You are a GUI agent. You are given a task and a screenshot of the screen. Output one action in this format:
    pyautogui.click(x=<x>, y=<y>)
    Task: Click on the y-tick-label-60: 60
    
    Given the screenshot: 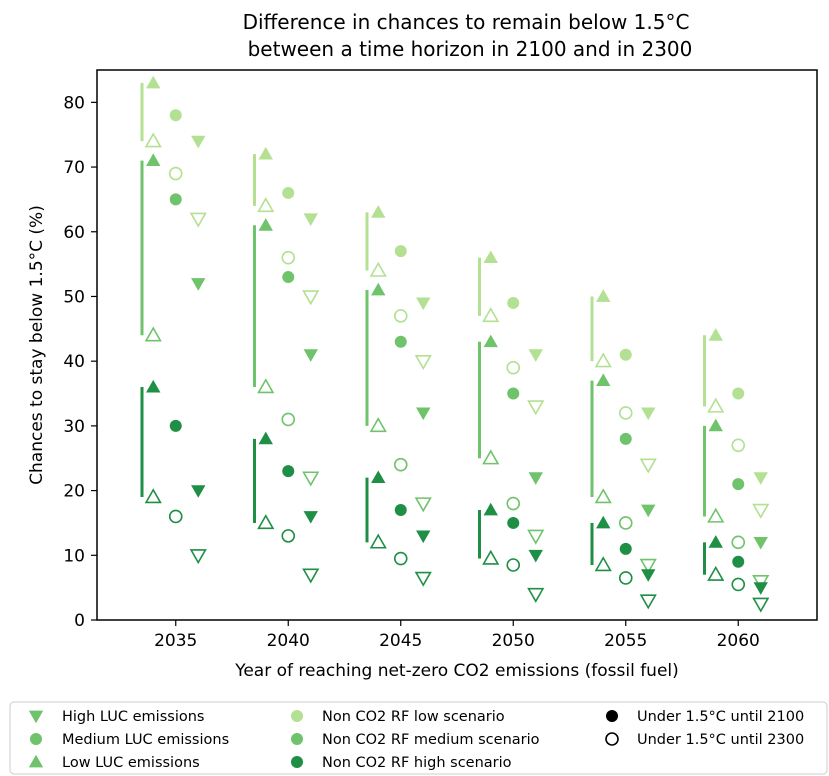 What is the action you would take?
    pyautogui.click(x=74, y=233)
    